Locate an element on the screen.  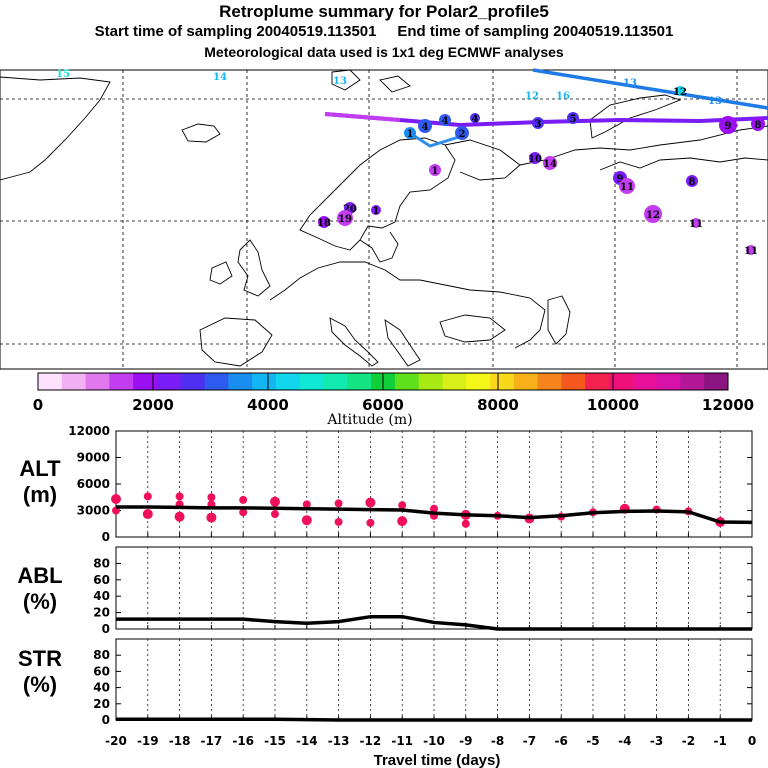
x-tick-label: -9 is located at coordinates (465, 741).